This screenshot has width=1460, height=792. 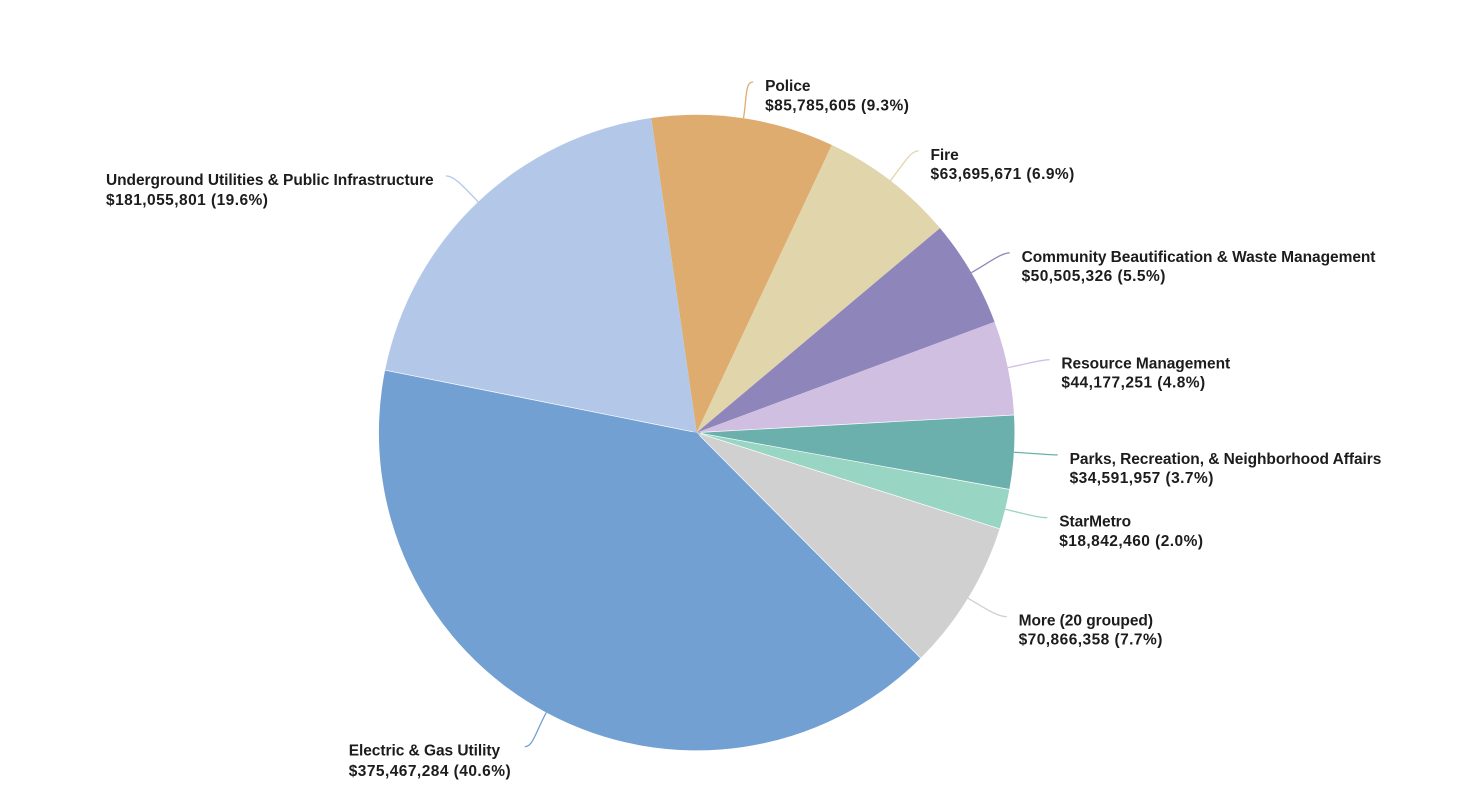 What do you see at coordinates (1091, 640) in the screenshot?
I see `svg-text: $70,866,358 (7.7%)` at bounding box center [1091, 640].